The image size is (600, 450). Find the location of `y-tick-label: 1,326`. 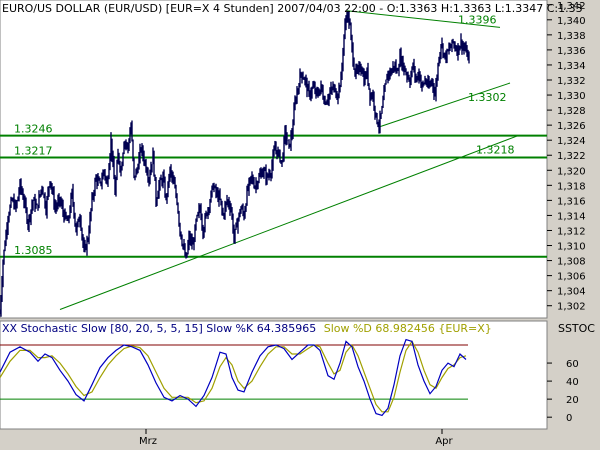

y-tick-label: 1,326 is located at coordinates (571, 126).